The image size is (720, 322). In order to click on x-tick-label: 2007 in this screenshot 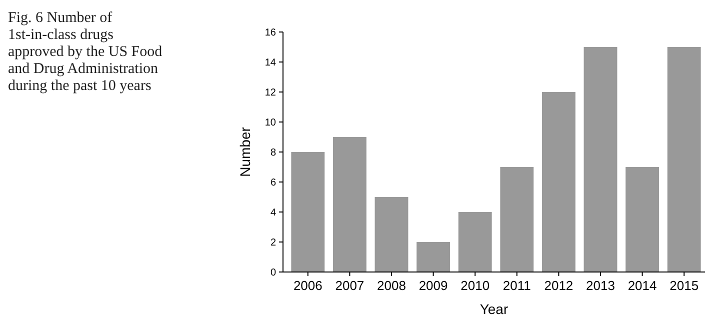, I will do `click(349, 285)`.